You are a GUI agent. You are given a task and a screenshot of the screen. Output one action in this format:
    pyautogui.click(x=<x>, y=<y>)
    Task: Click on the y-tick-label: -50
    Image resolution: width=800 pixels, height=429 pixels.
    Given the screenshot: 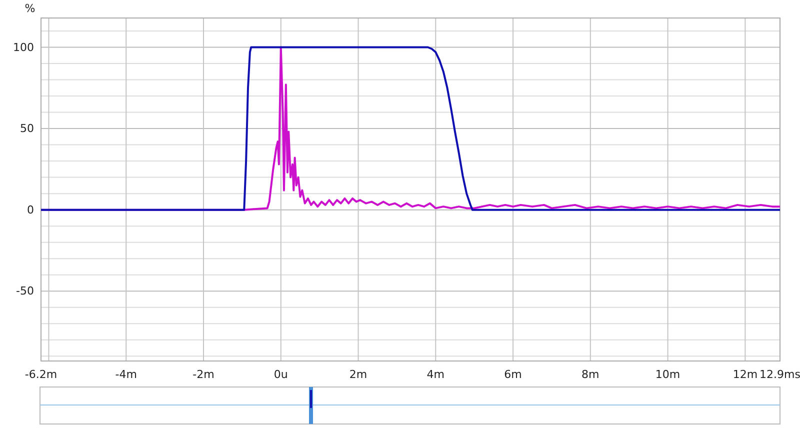 What is the action you would take?
    pyautogui.click(x=25, y=291)
    